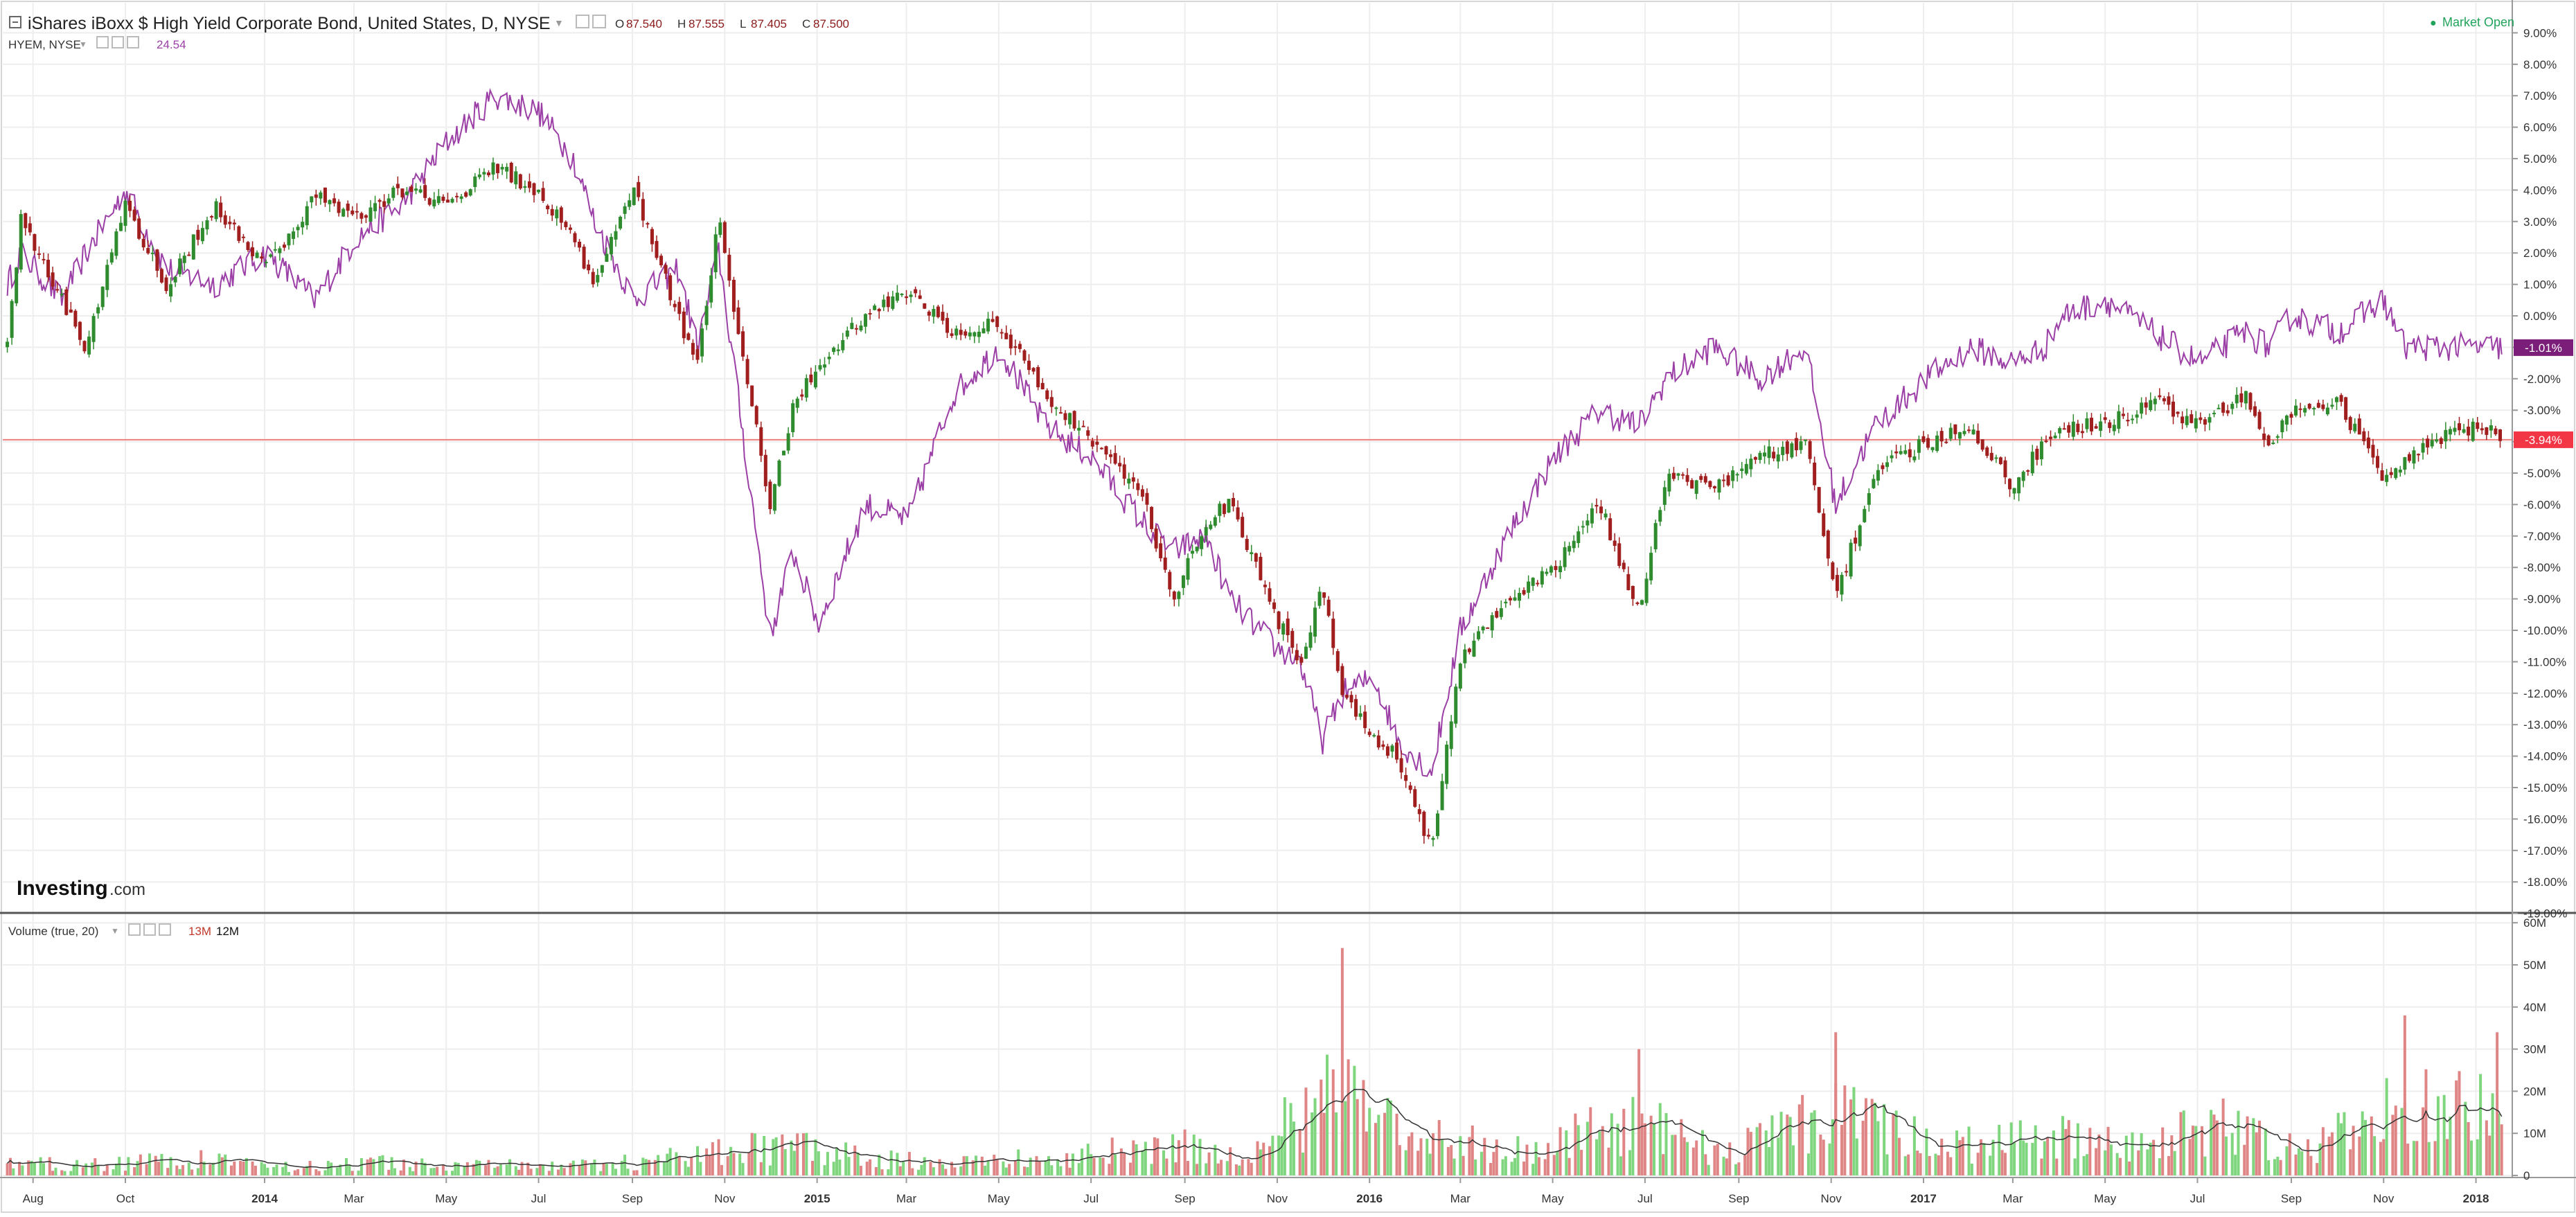 The height and width of the screenshot is (1217, 2576). What do you see at coordinates (53, 931) in the screenshot?
I see `volume-title: Volume (true, 20)` at bounding box center [53, 931].